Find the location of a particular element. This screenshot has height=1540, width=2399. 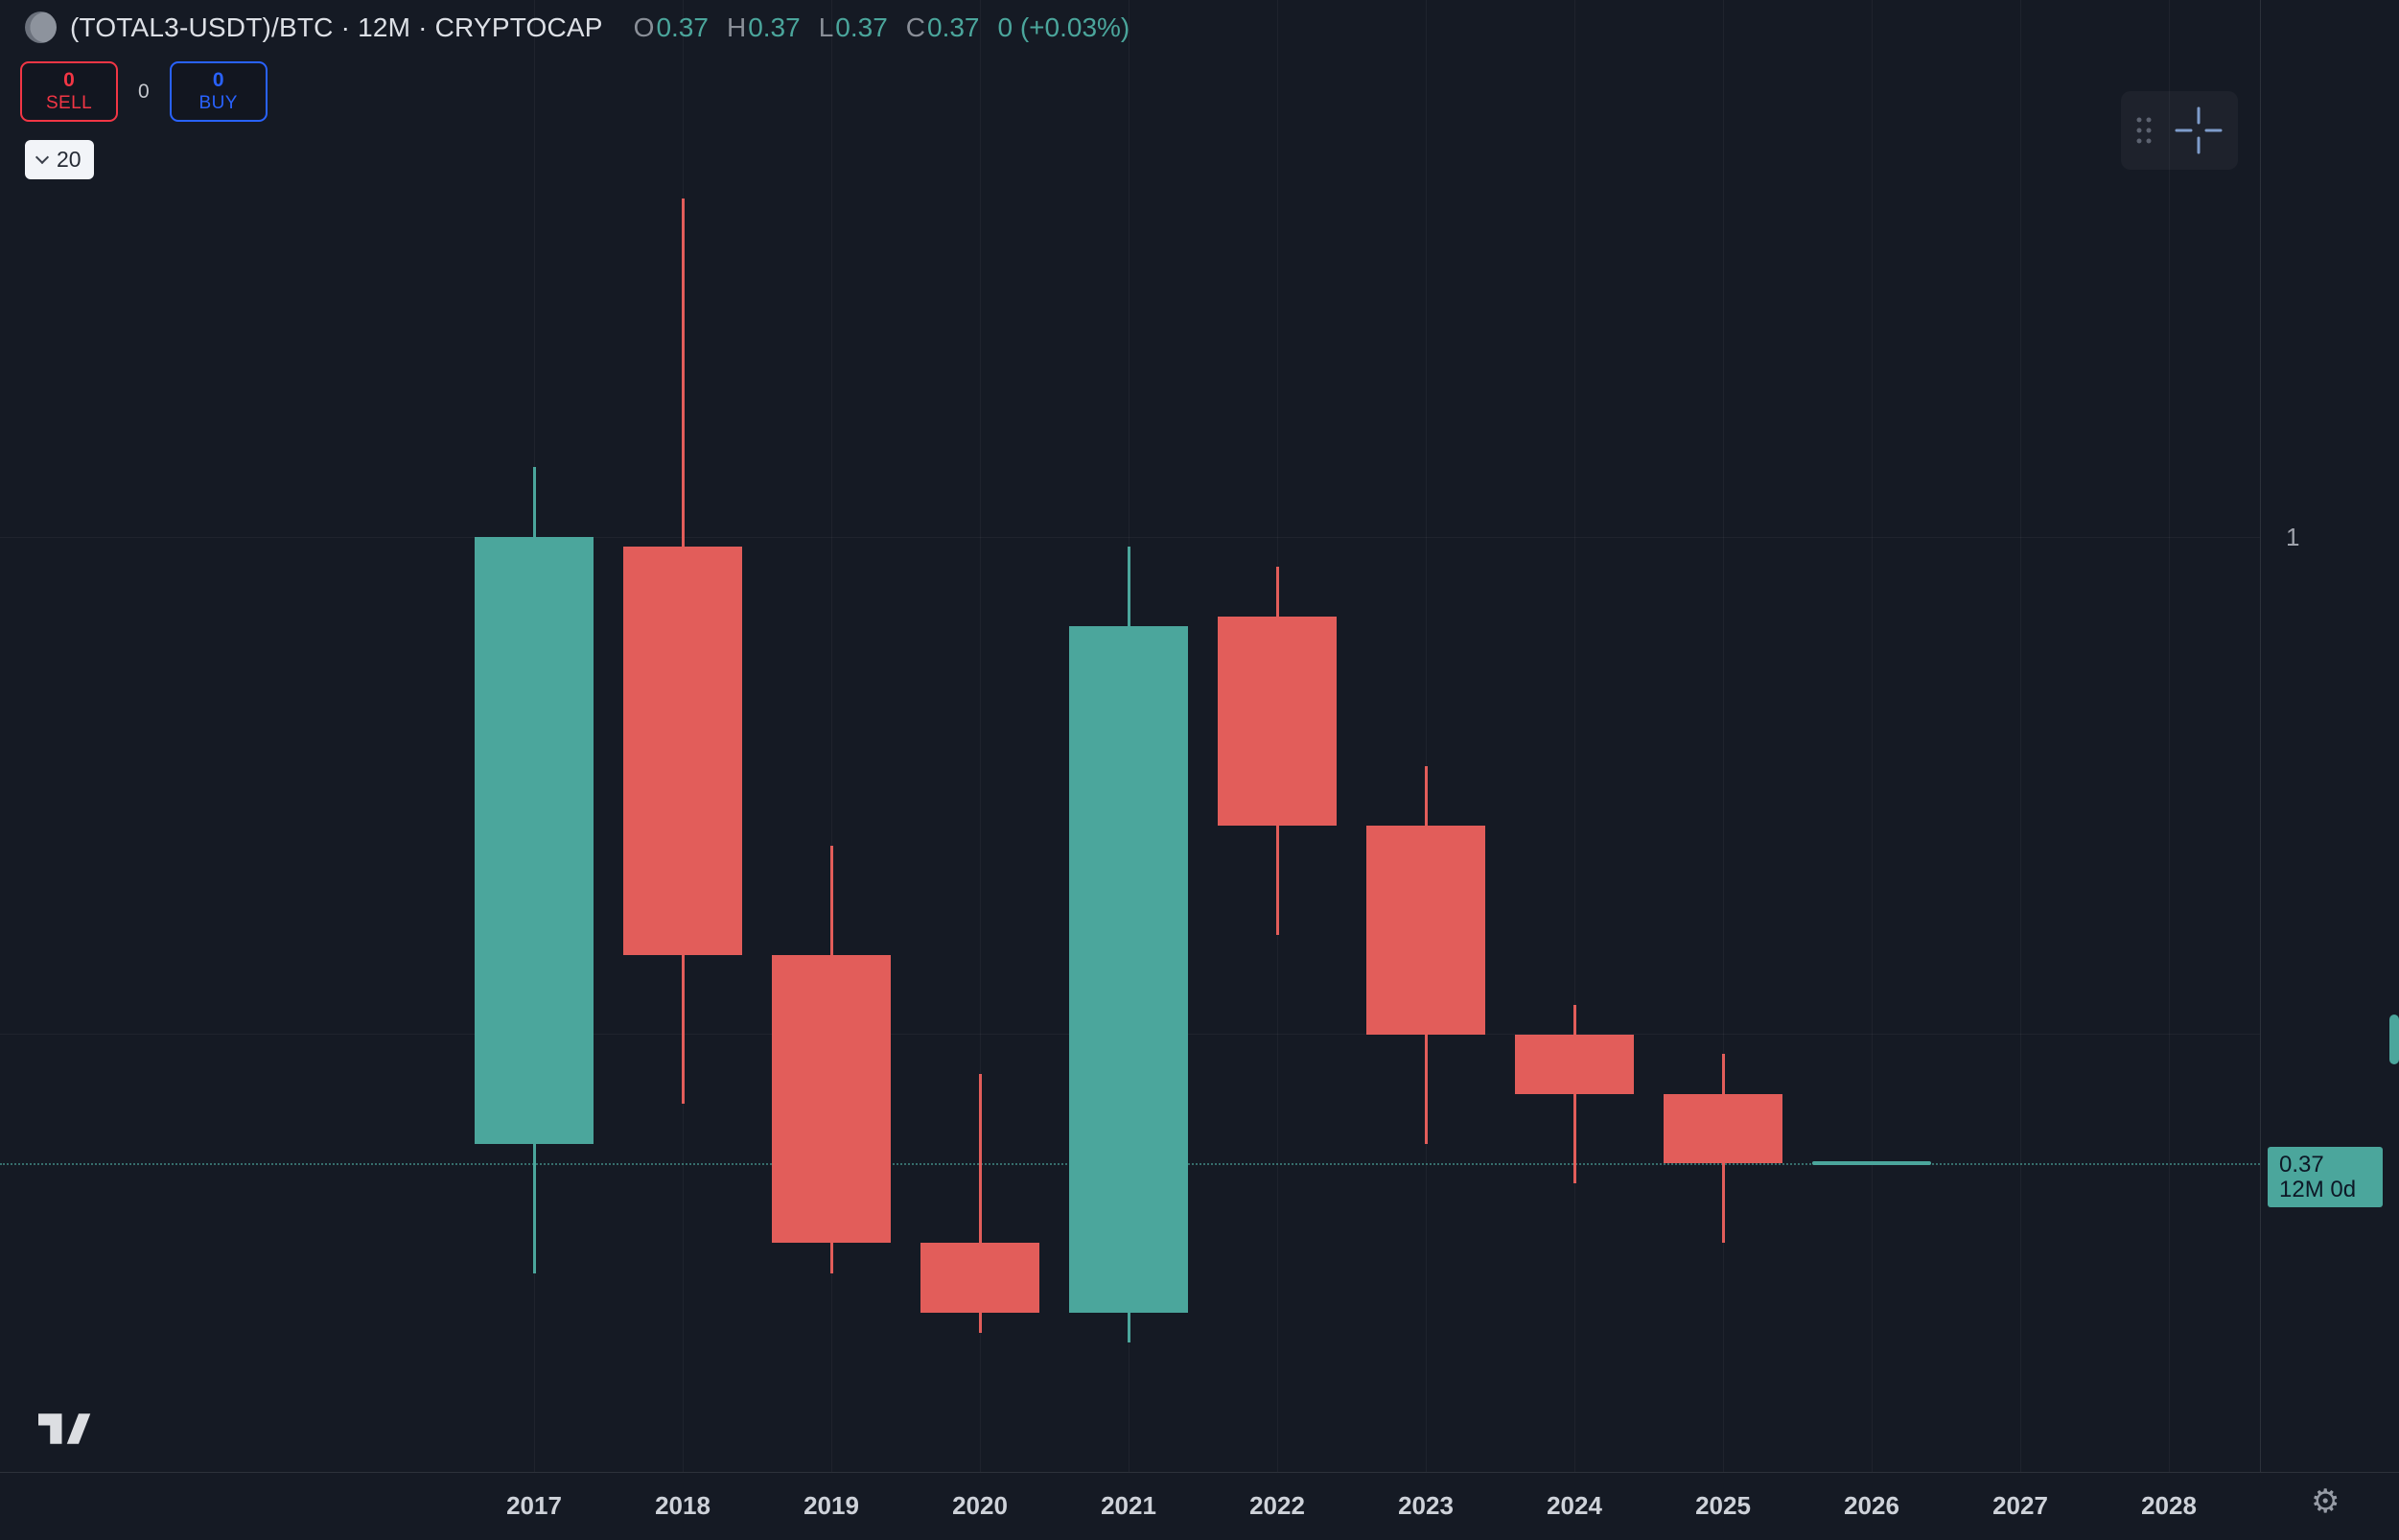

ohlc-open: O 0.37 is located at coordinates (671, 27).